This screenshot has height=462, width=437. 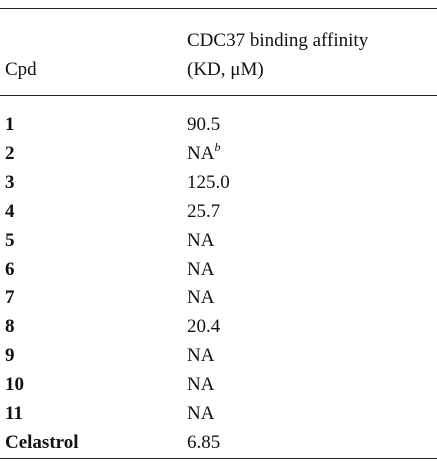 What do you see at coordinates (217, 146) in the screenshot?
I see `footnote-mark: b` at bounding box center [217, 146].